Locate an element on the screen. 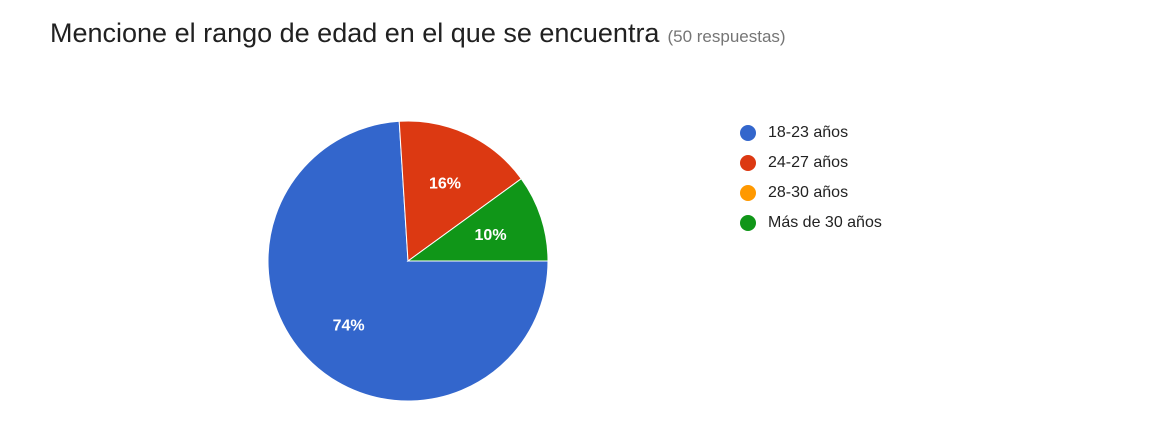  legend-item: Más de 30 años is located at coordinates (811, 223).